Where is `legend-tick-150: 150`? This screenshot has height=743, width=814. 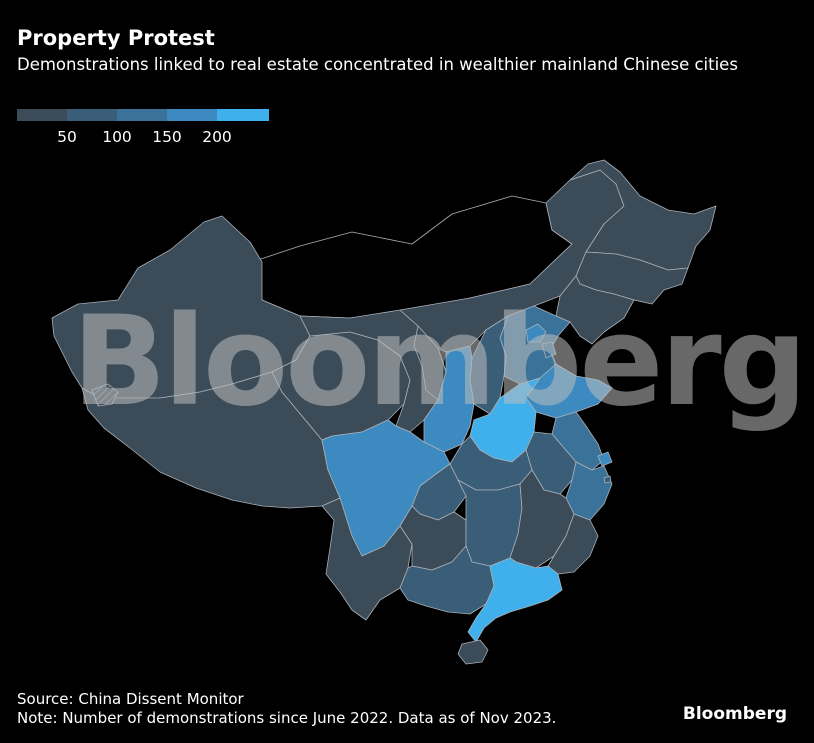 legend-tick-150: 150 is located at coordinates (167, 137).